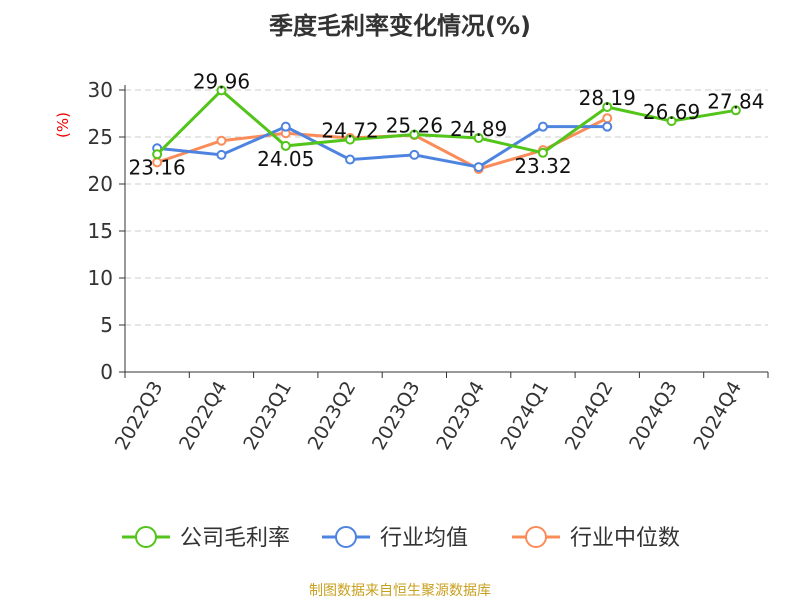 This screenshot has height=600, width=800. Describe the element at coordinates (203, 416) in the screenshot. I see `x-tick-label: 2022Q4` at that location.